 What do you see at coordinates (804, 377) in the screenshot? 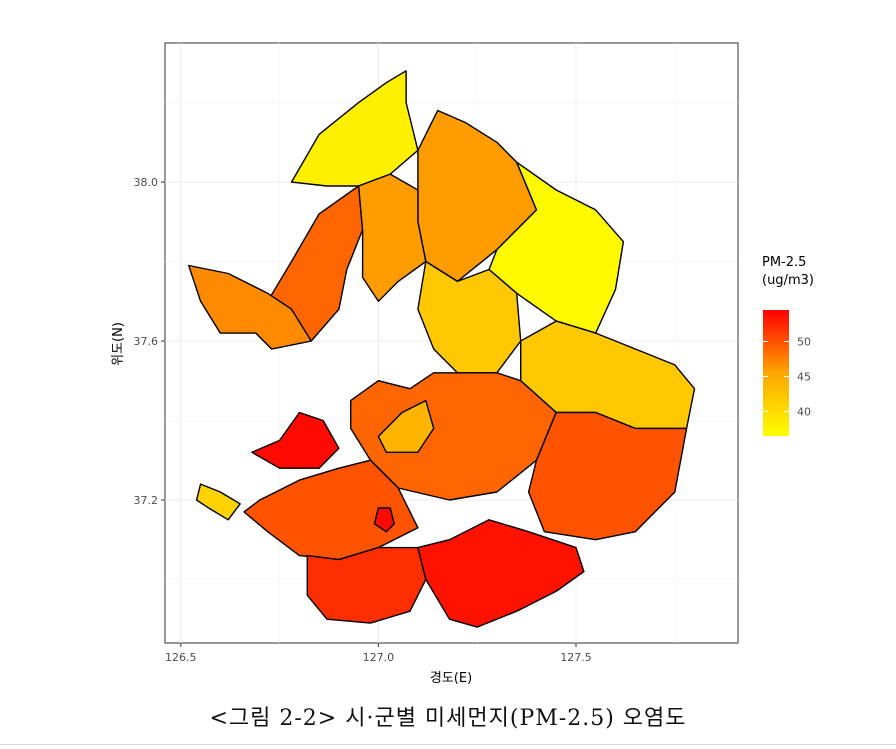
I see `legend-tick-label: 45` at bounding box center [804, 377].